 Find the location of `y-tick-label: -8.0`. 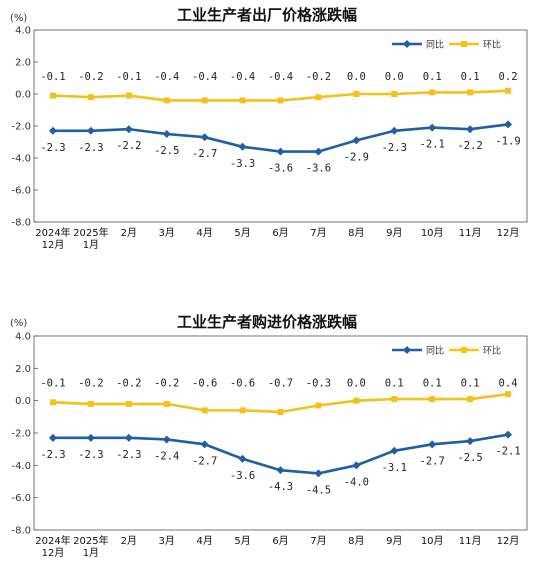

y-tick-label: -8.0 is located at coordinates (21, 531).